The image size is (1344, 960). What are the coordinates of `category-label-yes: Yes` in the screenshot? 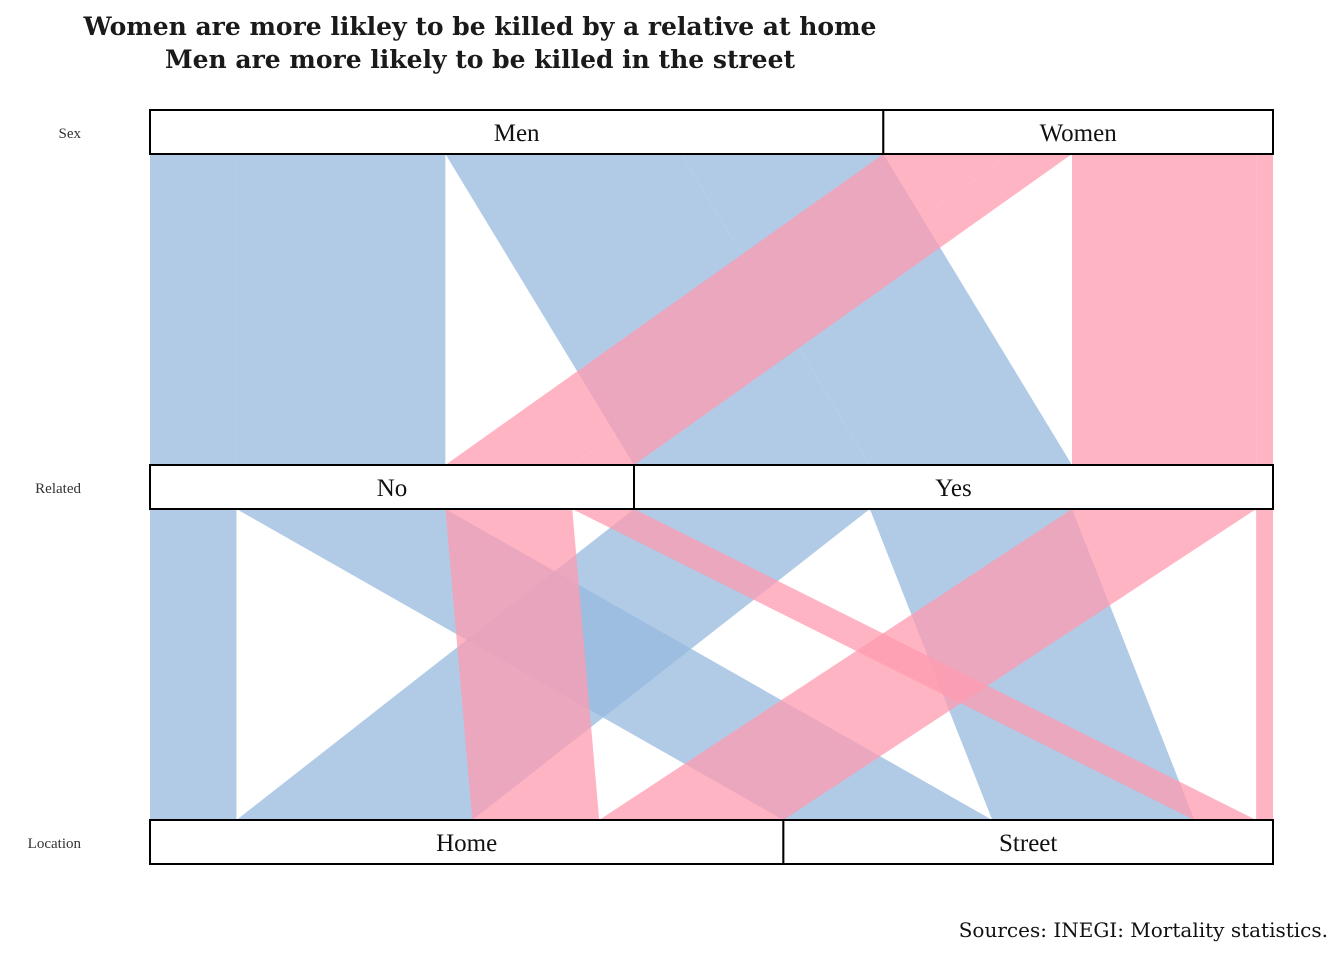 It's located at (953, 488).